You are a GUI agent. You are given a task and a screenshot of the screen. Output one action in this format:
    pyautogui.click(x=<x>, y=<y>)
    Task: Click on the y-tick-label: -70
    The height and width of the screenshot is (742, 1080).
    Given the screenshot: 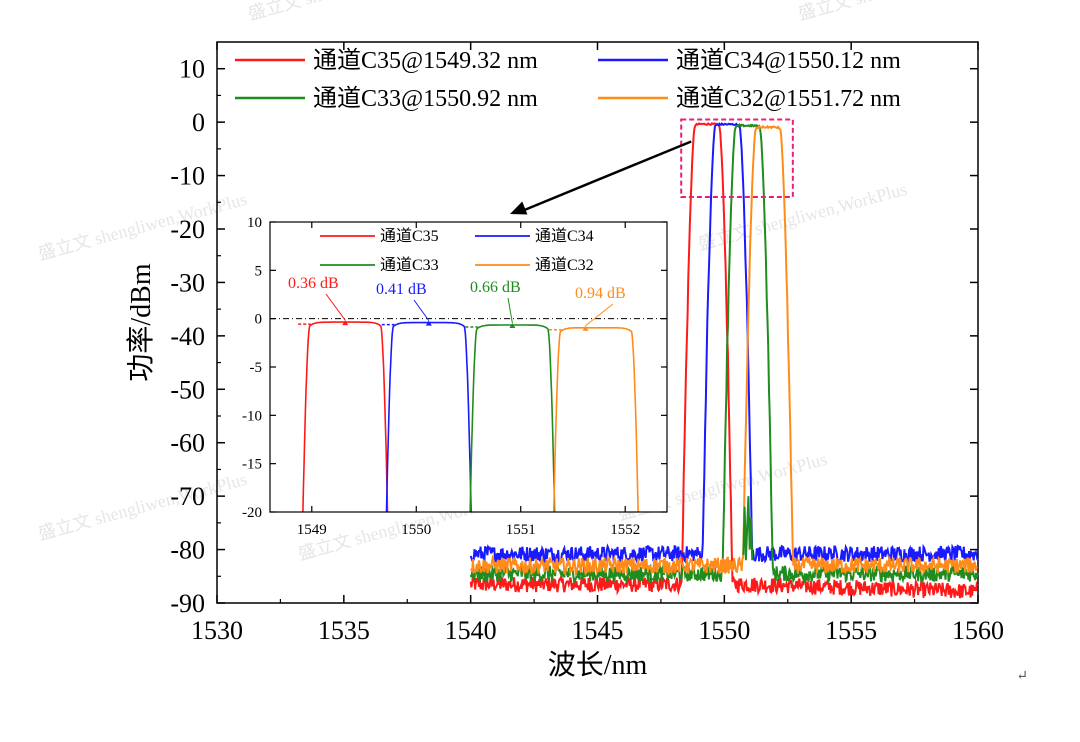 What is the action you would take?
    pyautogui.click(x=187, y=496)
    